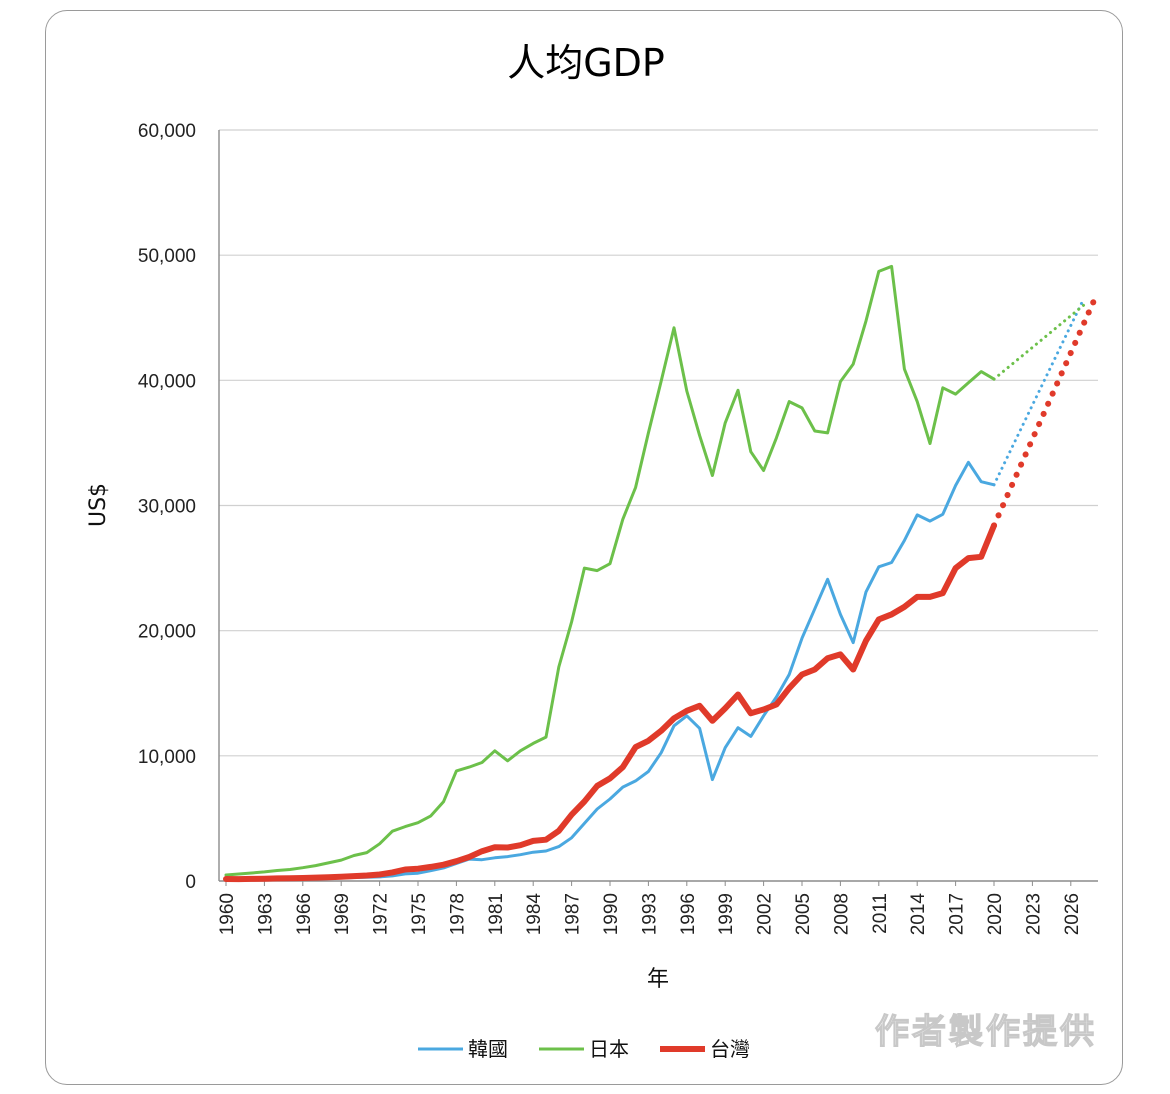 Image resolution: width=1170 pixels, height=1094 pixels. Describe the element at coordinates (918, 914) in the screenshot. I see `x-tick-label: 2014` at that location.